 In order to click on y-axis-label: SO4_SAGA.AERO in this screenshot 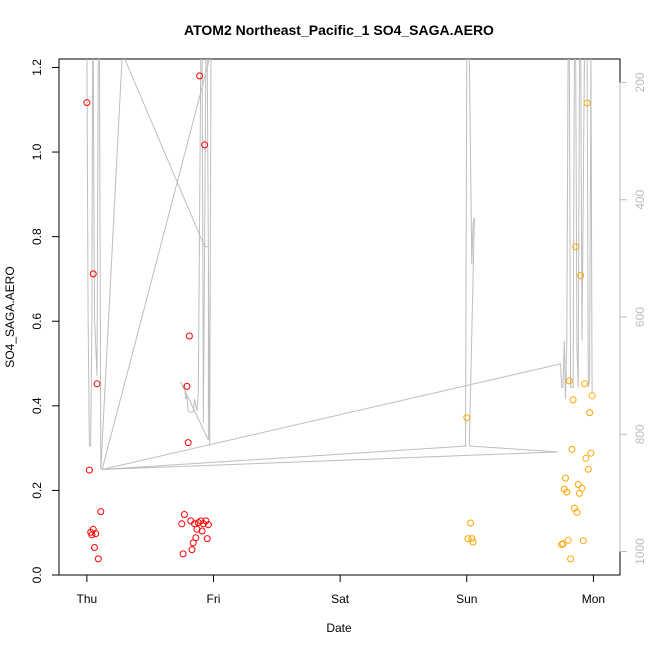, I will do `click(10, 316)`.